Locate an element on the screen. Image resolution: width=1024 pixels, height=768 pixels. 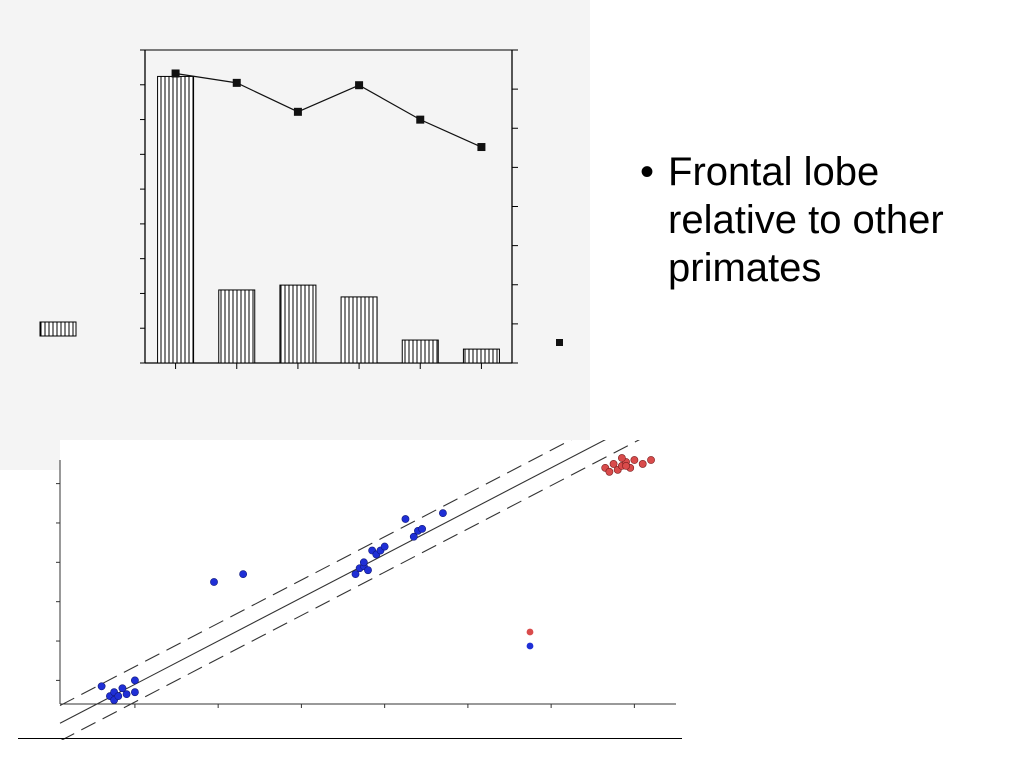
bottom-divider is located at coordinates (350, 738).